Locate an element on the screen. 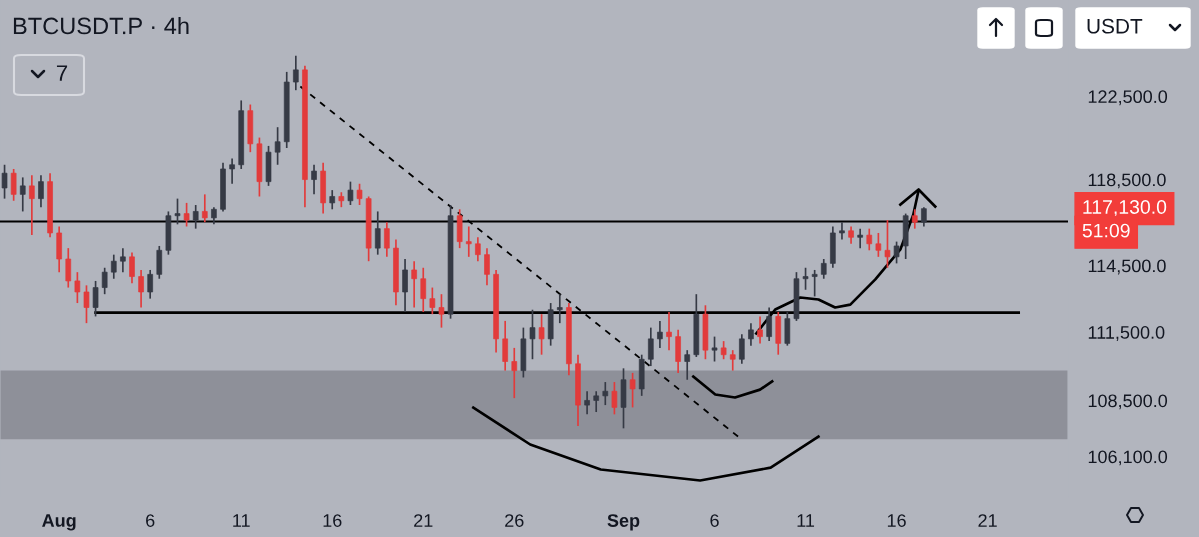 This screenshot has width=1199, height=537. y-tick-label: 106,100.0 is located at coordinates (1128, 458).